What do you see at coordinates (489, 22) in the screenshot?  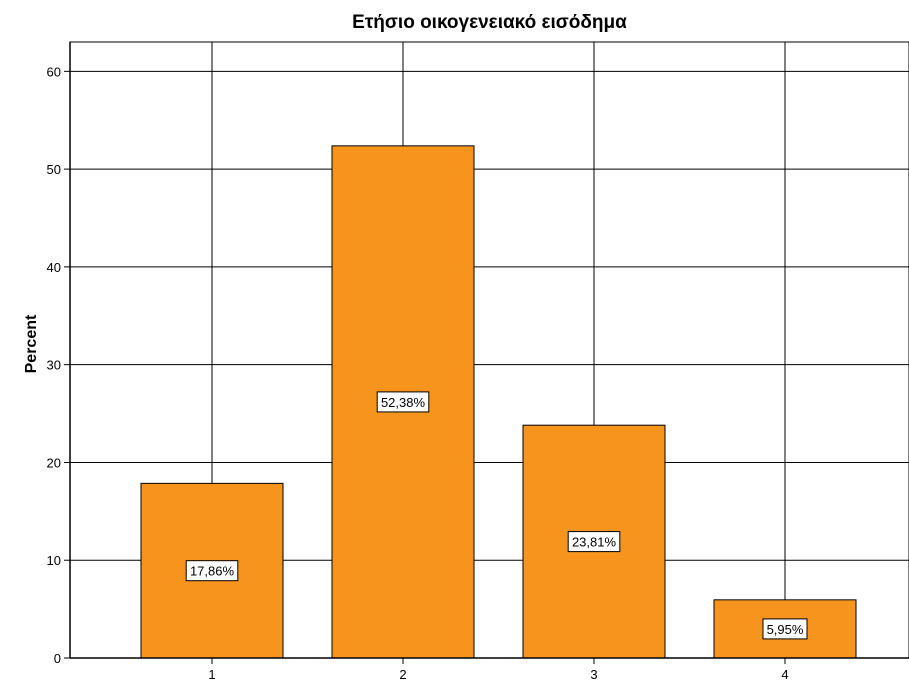 I see `chart-title: Ετήσιο οικογενειακό εισόδημα` at bounding box center [489, 22].